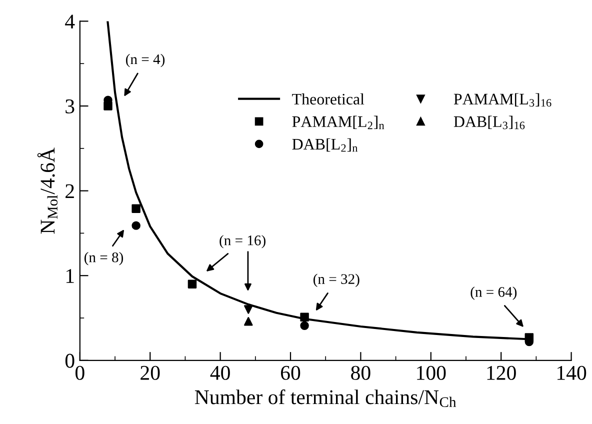 The image size is (592, 424). Describe the element at coordinates (571, 373) in the screenshot. I see `x-tick-label: 140` at that location.